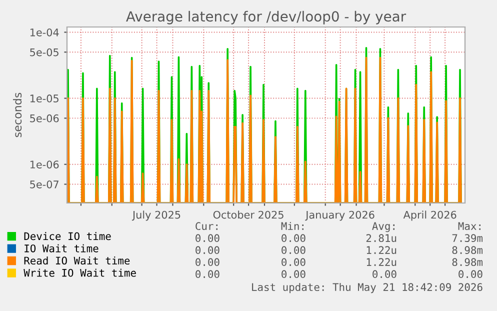  Describe the element at coordinates (292, 226) in the screenshot. I see `text: Min:` at that location.